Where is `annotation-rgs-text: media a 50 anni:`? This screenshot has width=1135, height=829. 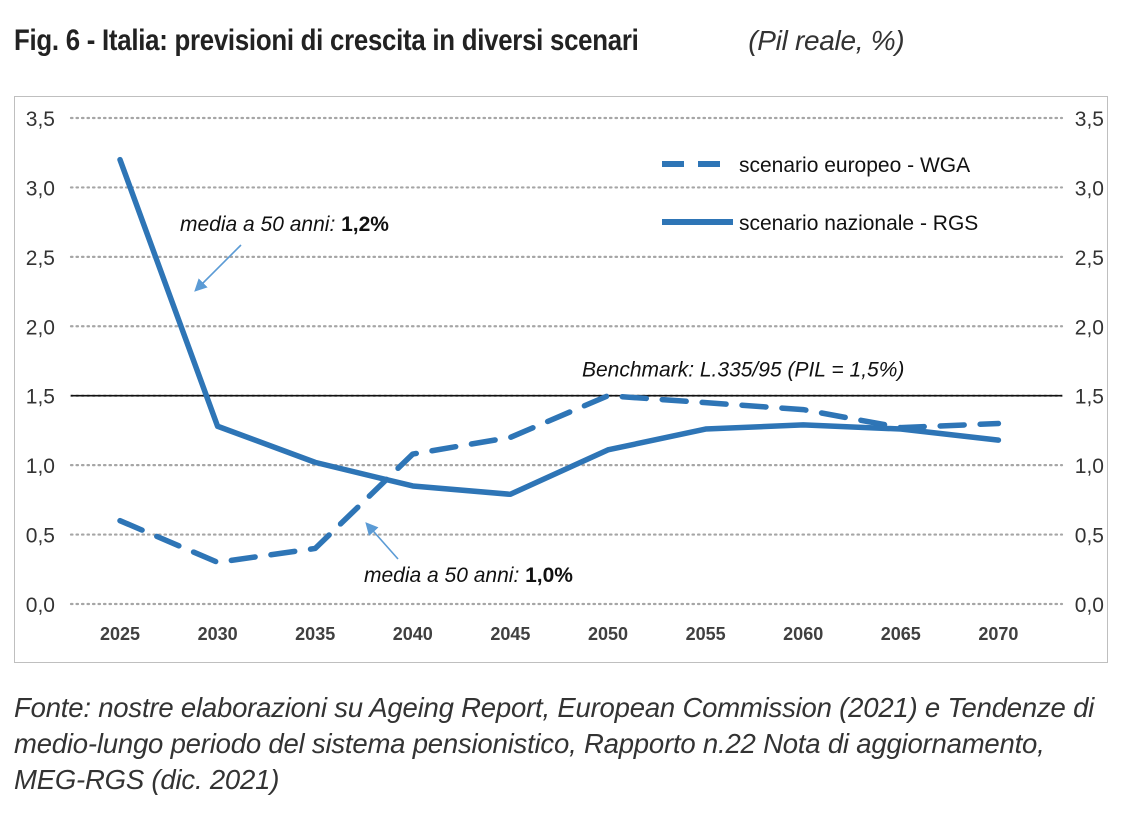
annotation-rgs-text: media a 50 anni: is located at coordinates (260, 224).